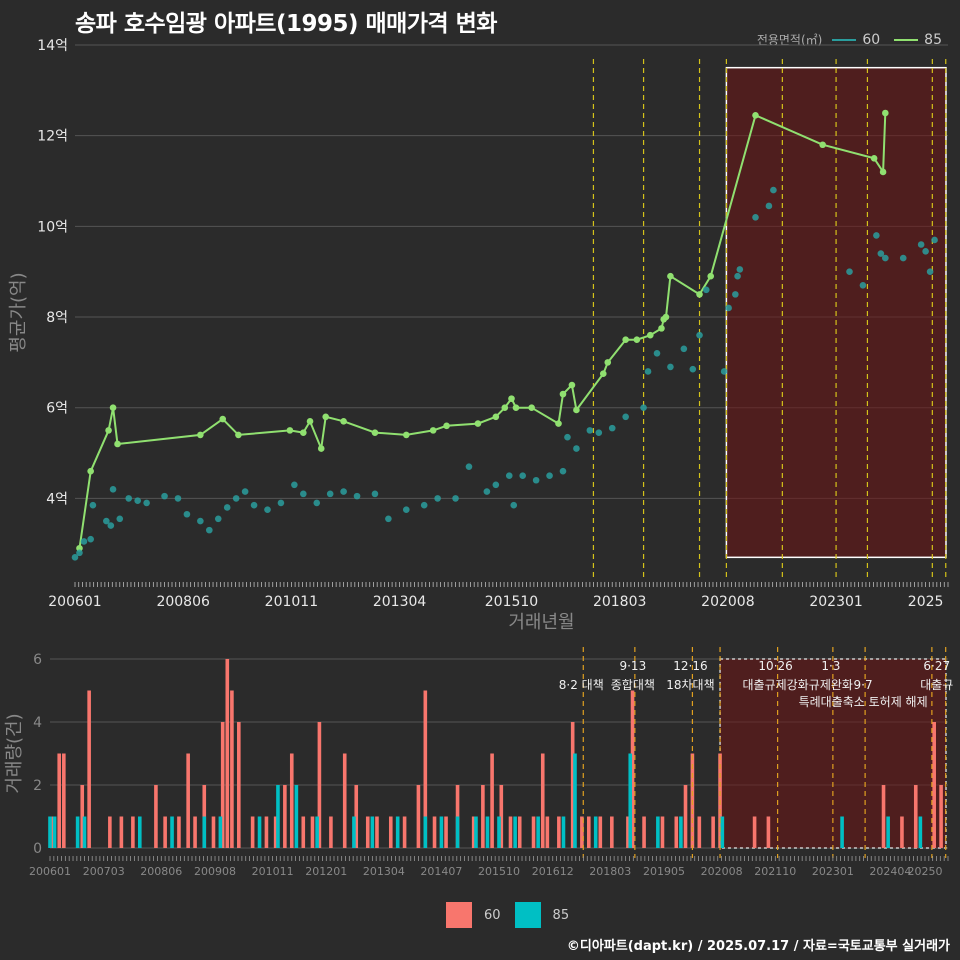 Image resolution: width=960 pixels, height=960 pixels. Describe the element at coordinates (830, 666) in the screenshot. I see `policy-label: 1·3` at that location.